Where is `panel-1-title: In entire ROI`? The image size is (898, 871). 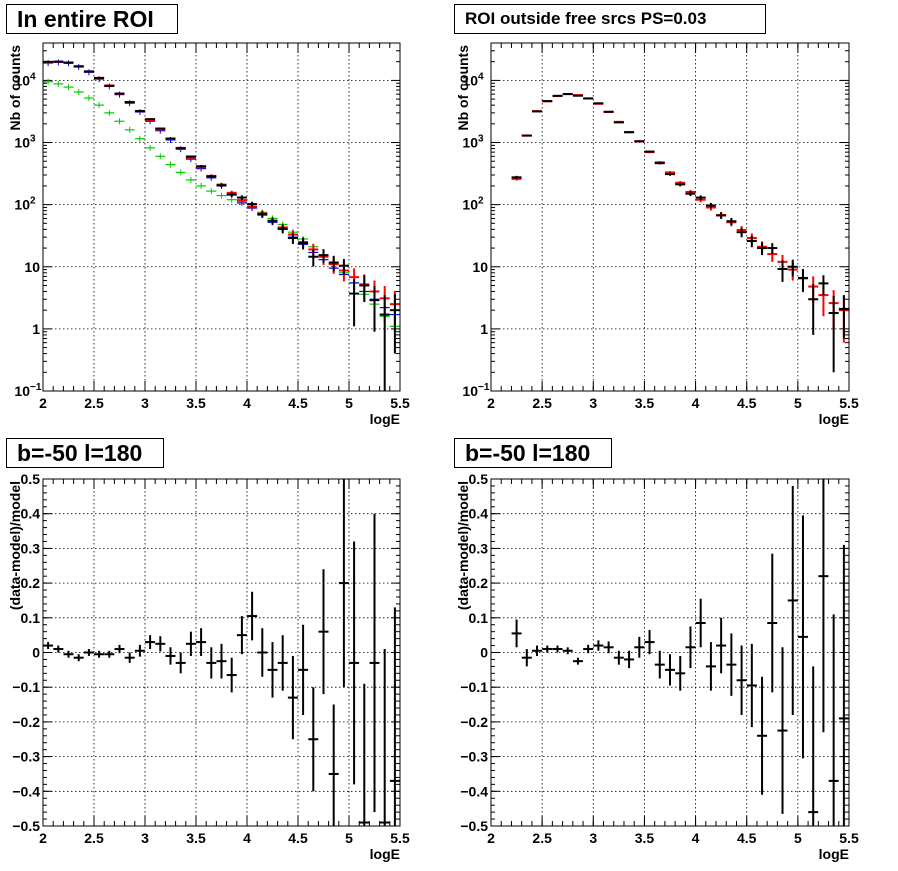
panel-1-title: In entire ROI is located at coordinates (92, 19).